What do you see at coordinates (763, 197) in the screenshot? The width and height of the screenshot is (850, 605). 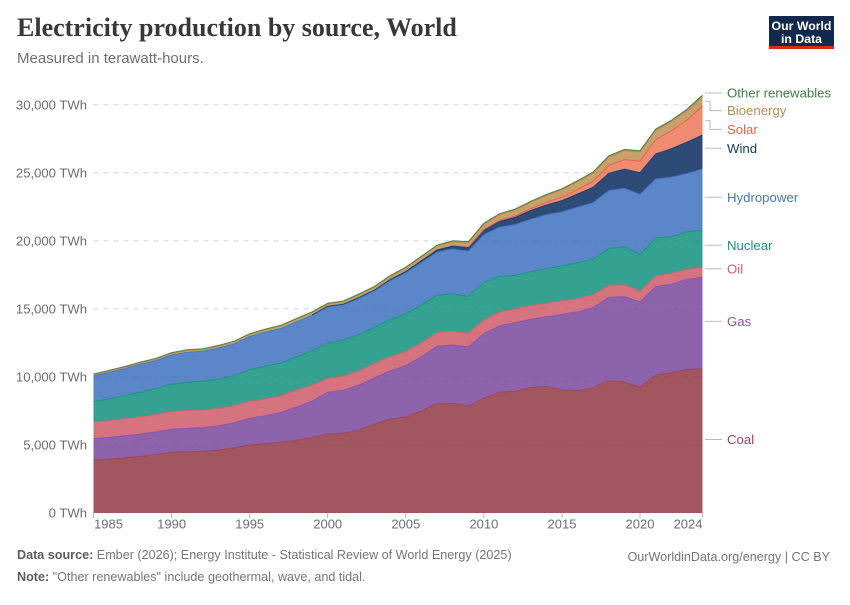 I see `svg-text: Hydropower` at bounding box center [763, 197].